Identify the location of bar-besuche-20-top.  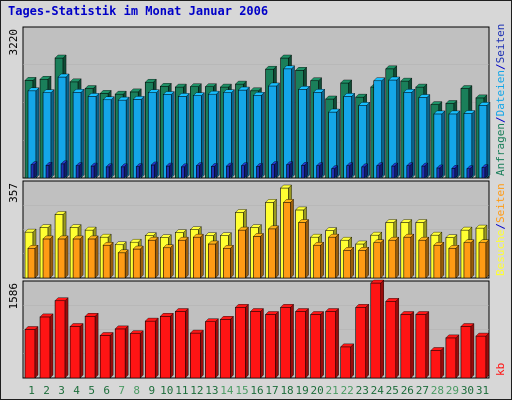
(316, 235).